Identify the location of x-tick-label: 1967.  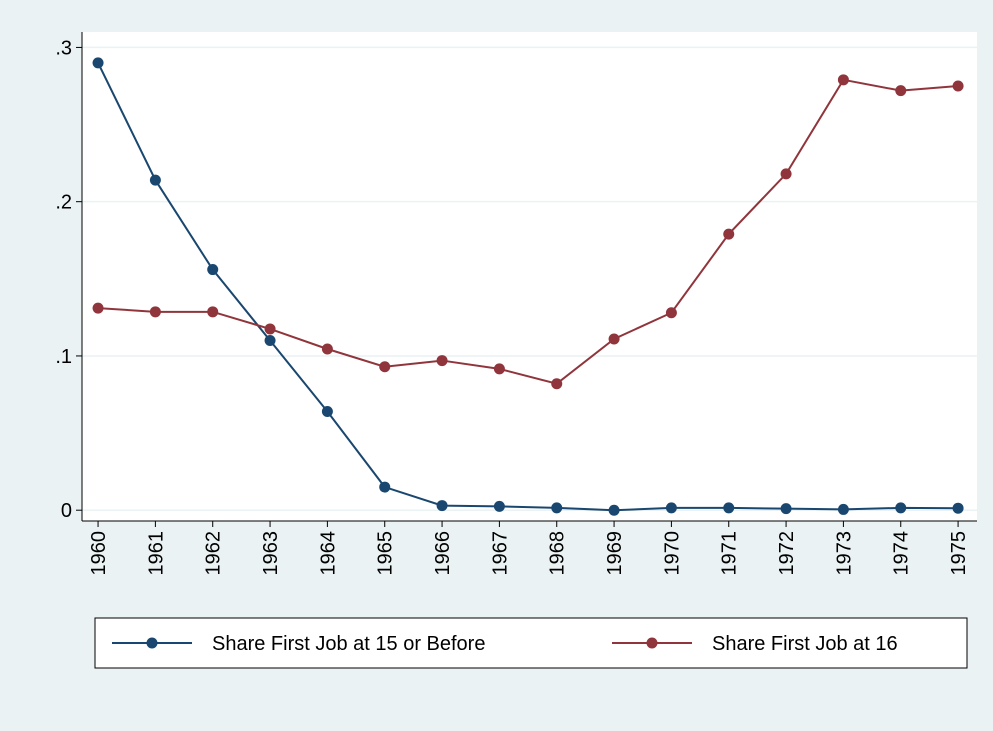
(500, 553).